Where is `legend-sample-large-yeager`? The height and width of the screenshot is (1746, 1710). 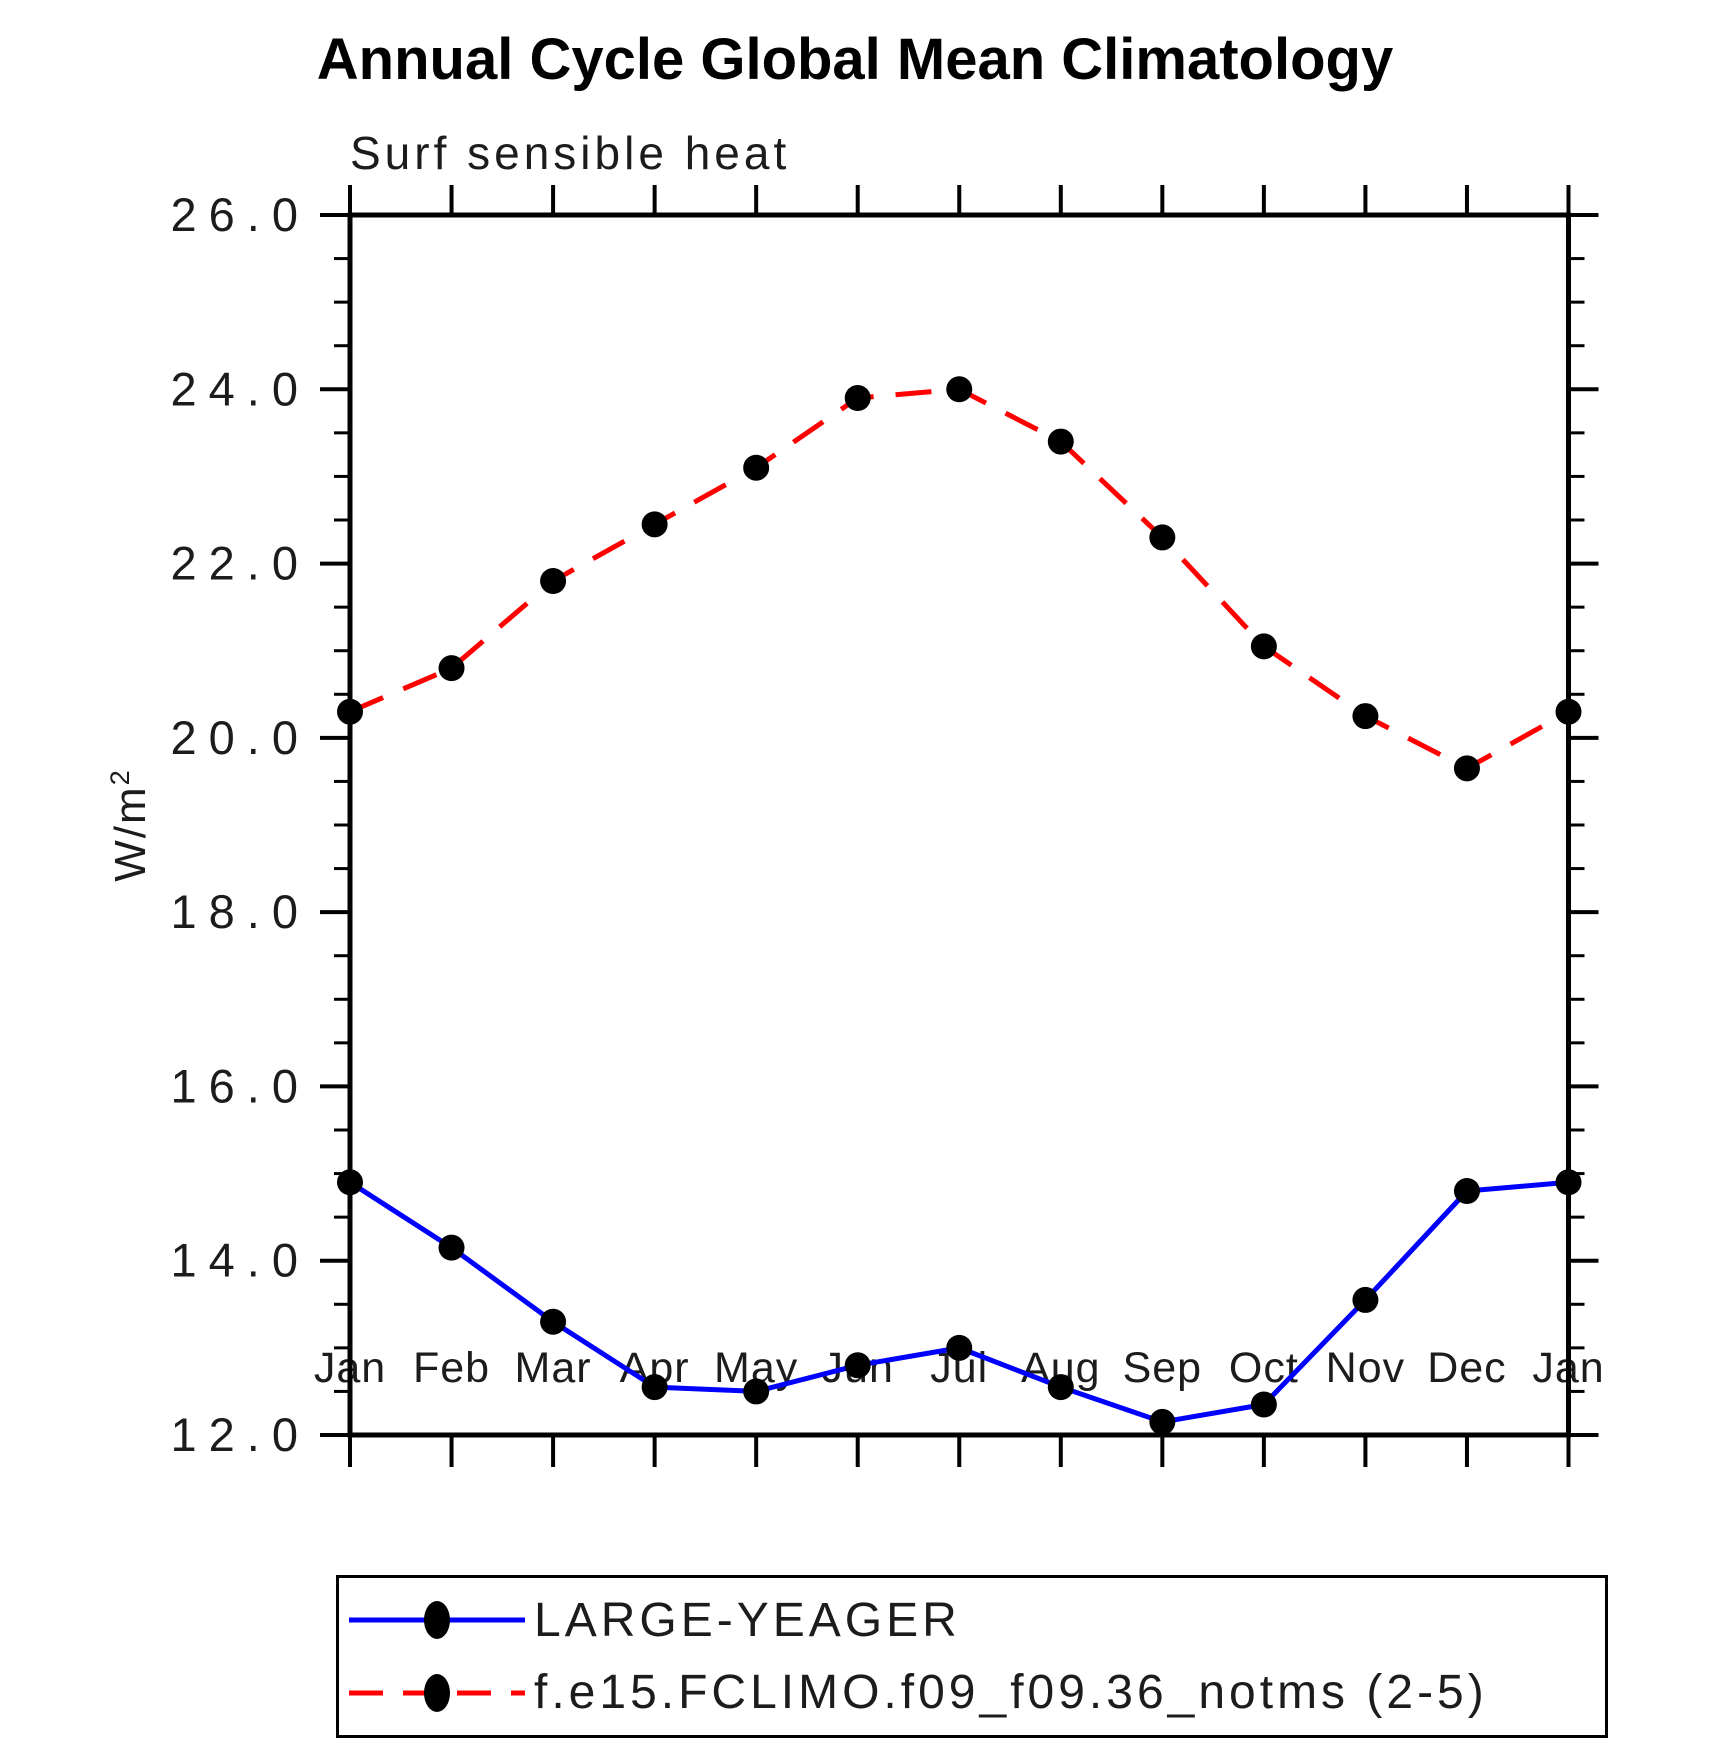
legend-sample-large-yeager is located at coordinates (437, 1620).